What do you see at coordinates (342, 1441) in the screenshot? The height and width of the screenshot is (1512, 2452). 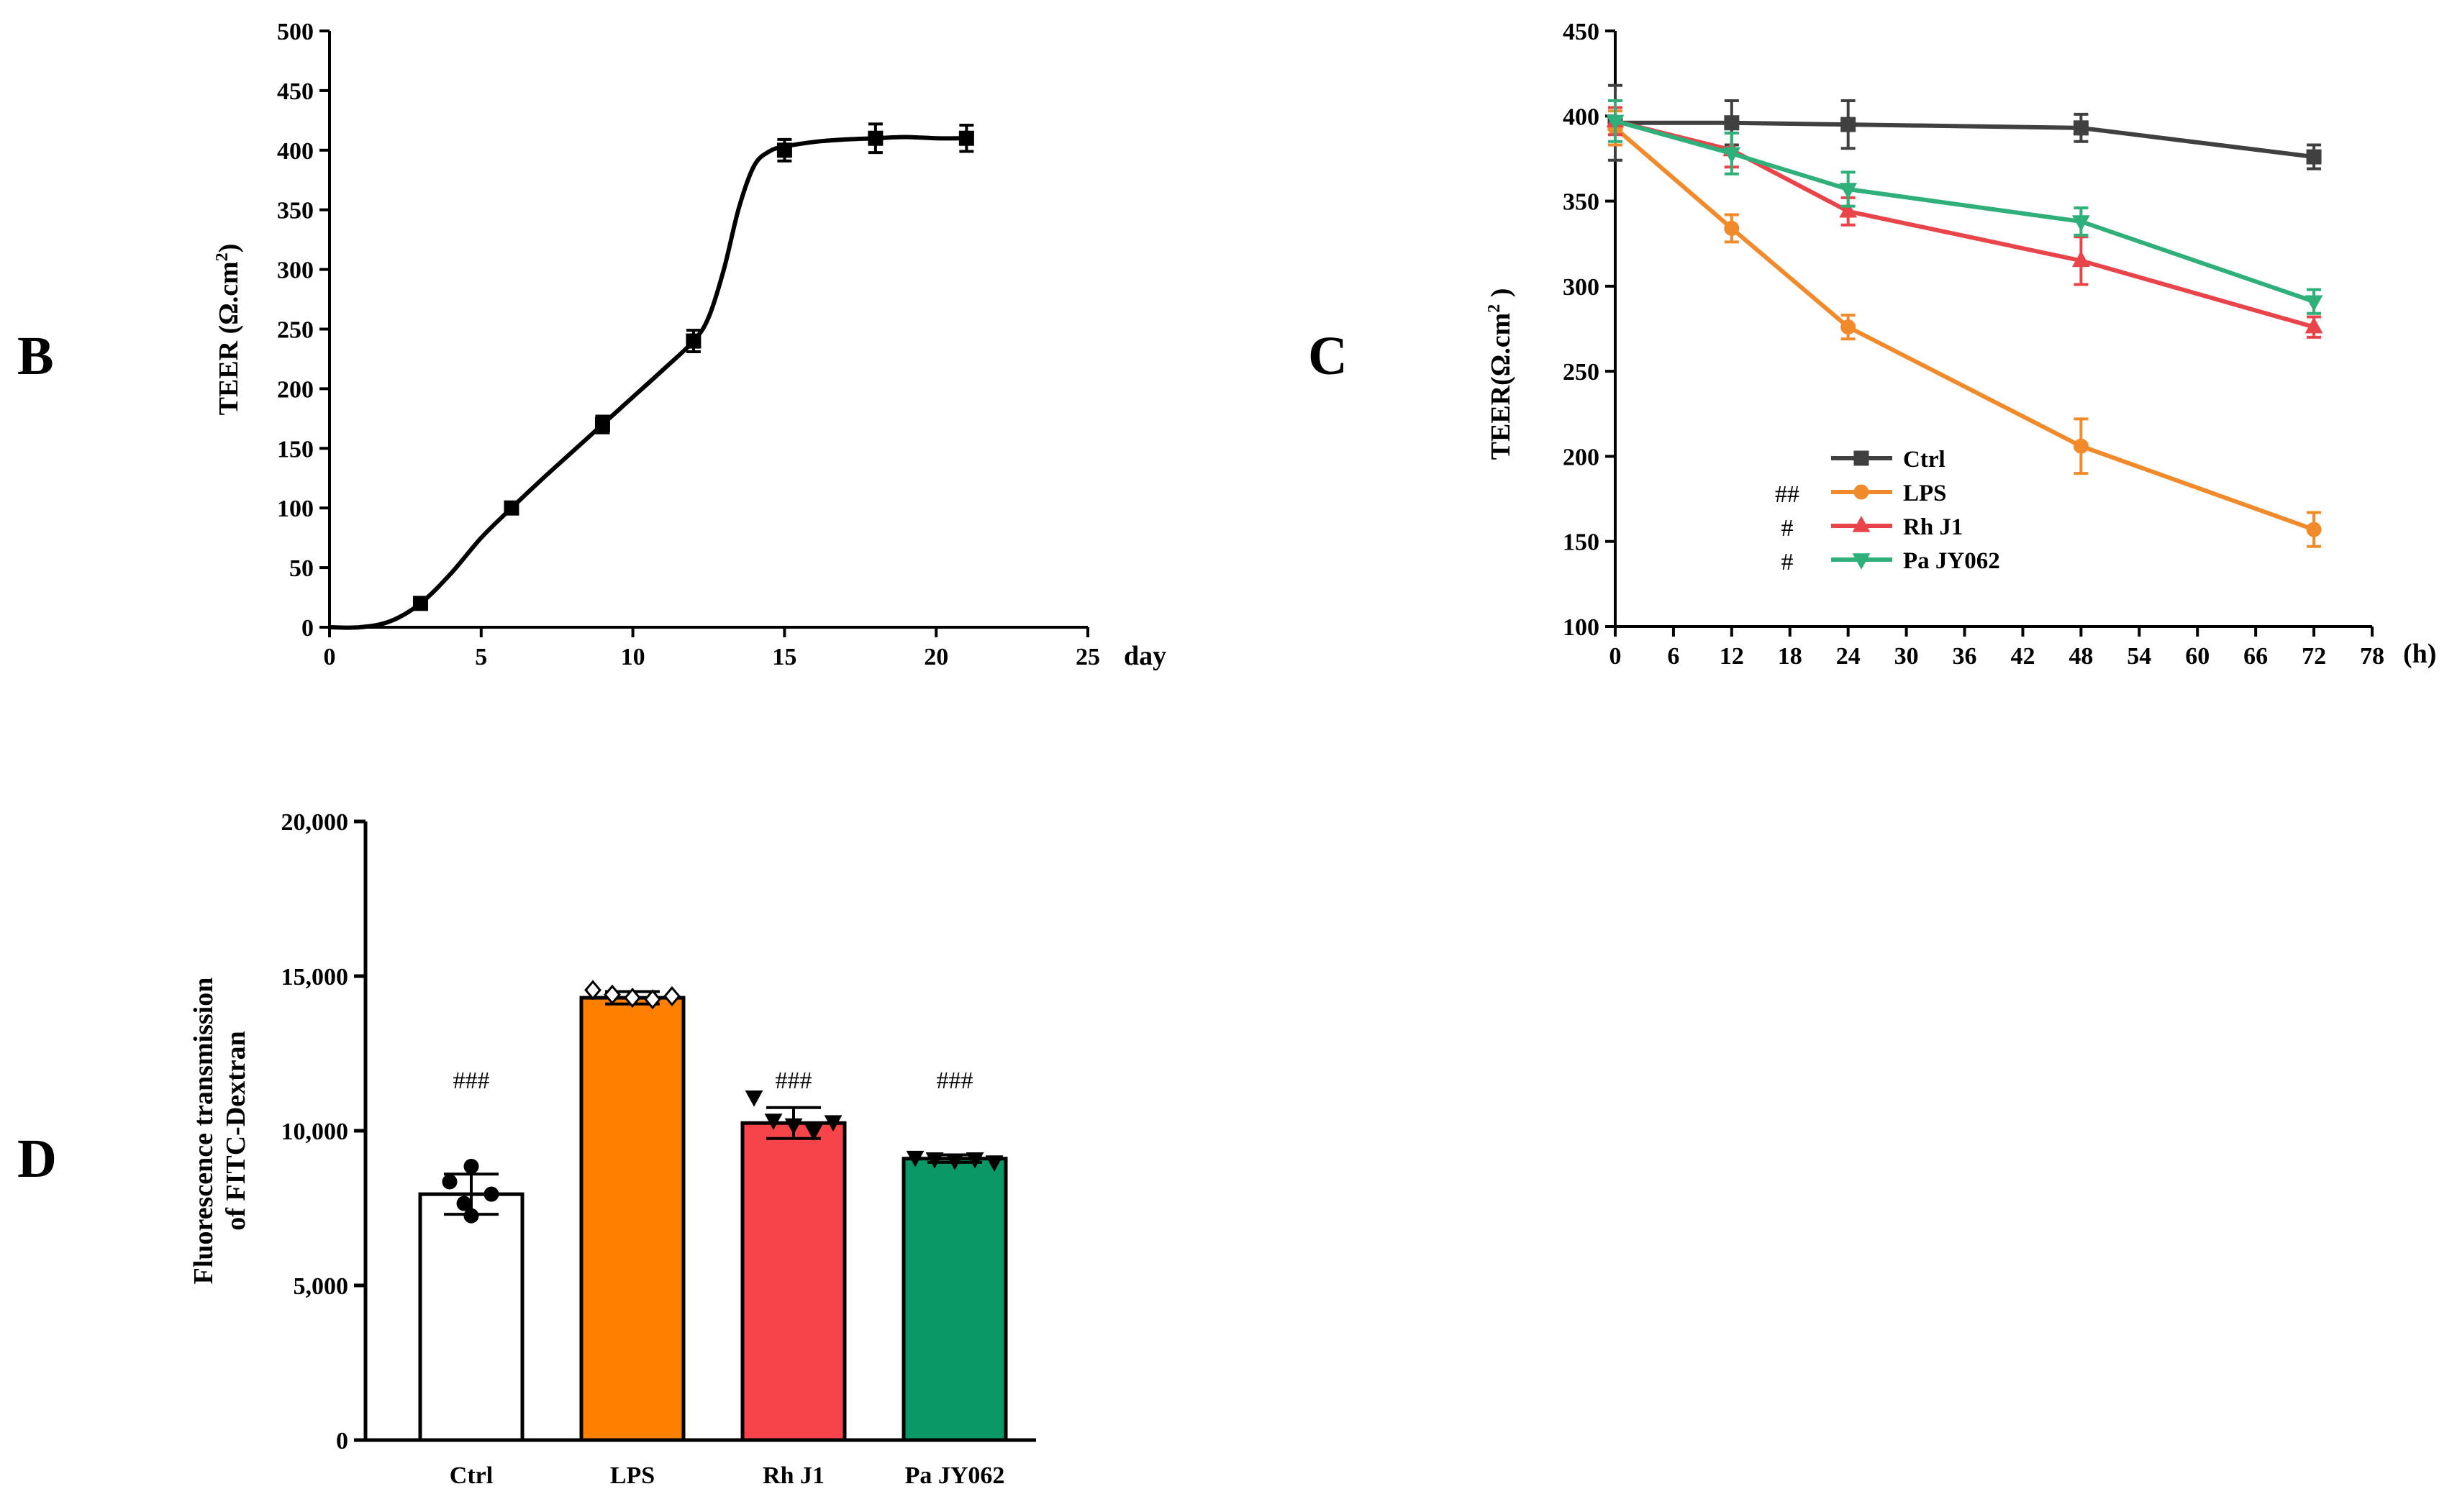 I see `y-tick-label: 0` at bounding box center [342, 1441].